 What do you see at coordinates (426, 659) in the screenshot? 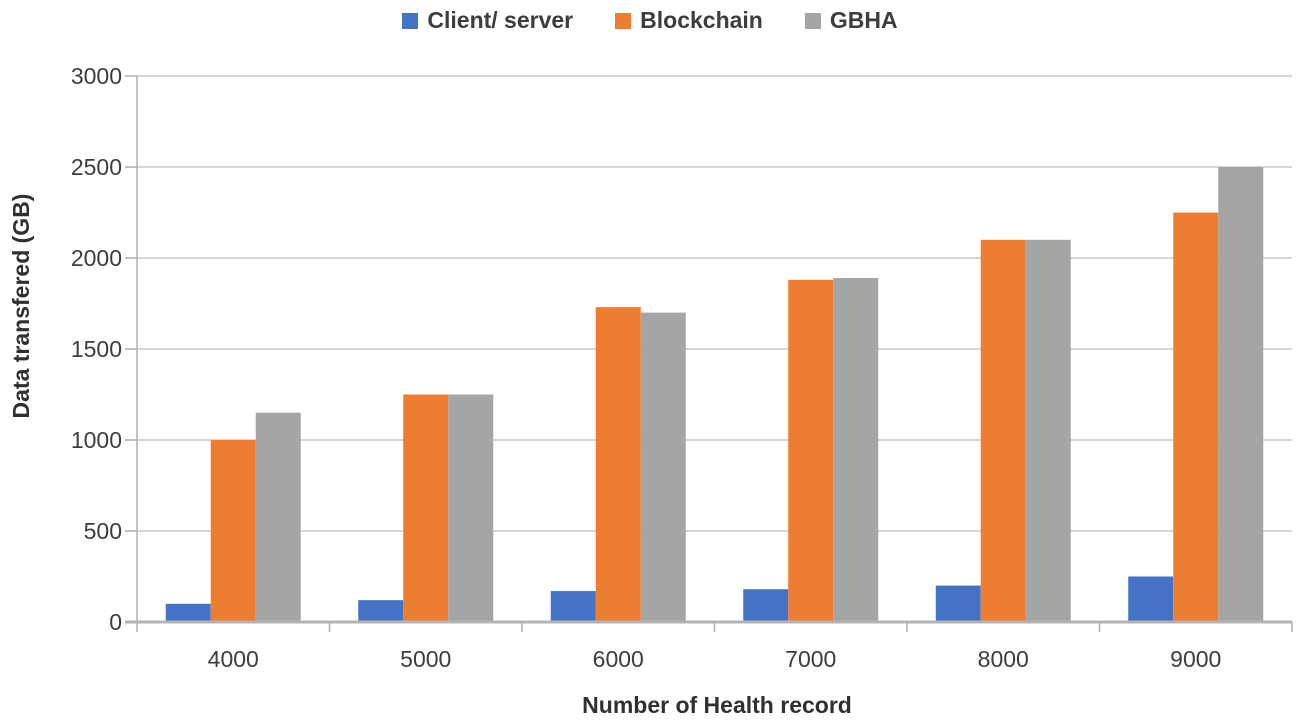
I see `x-tick-label-5000: 5000` at bounding box center [426, 659].